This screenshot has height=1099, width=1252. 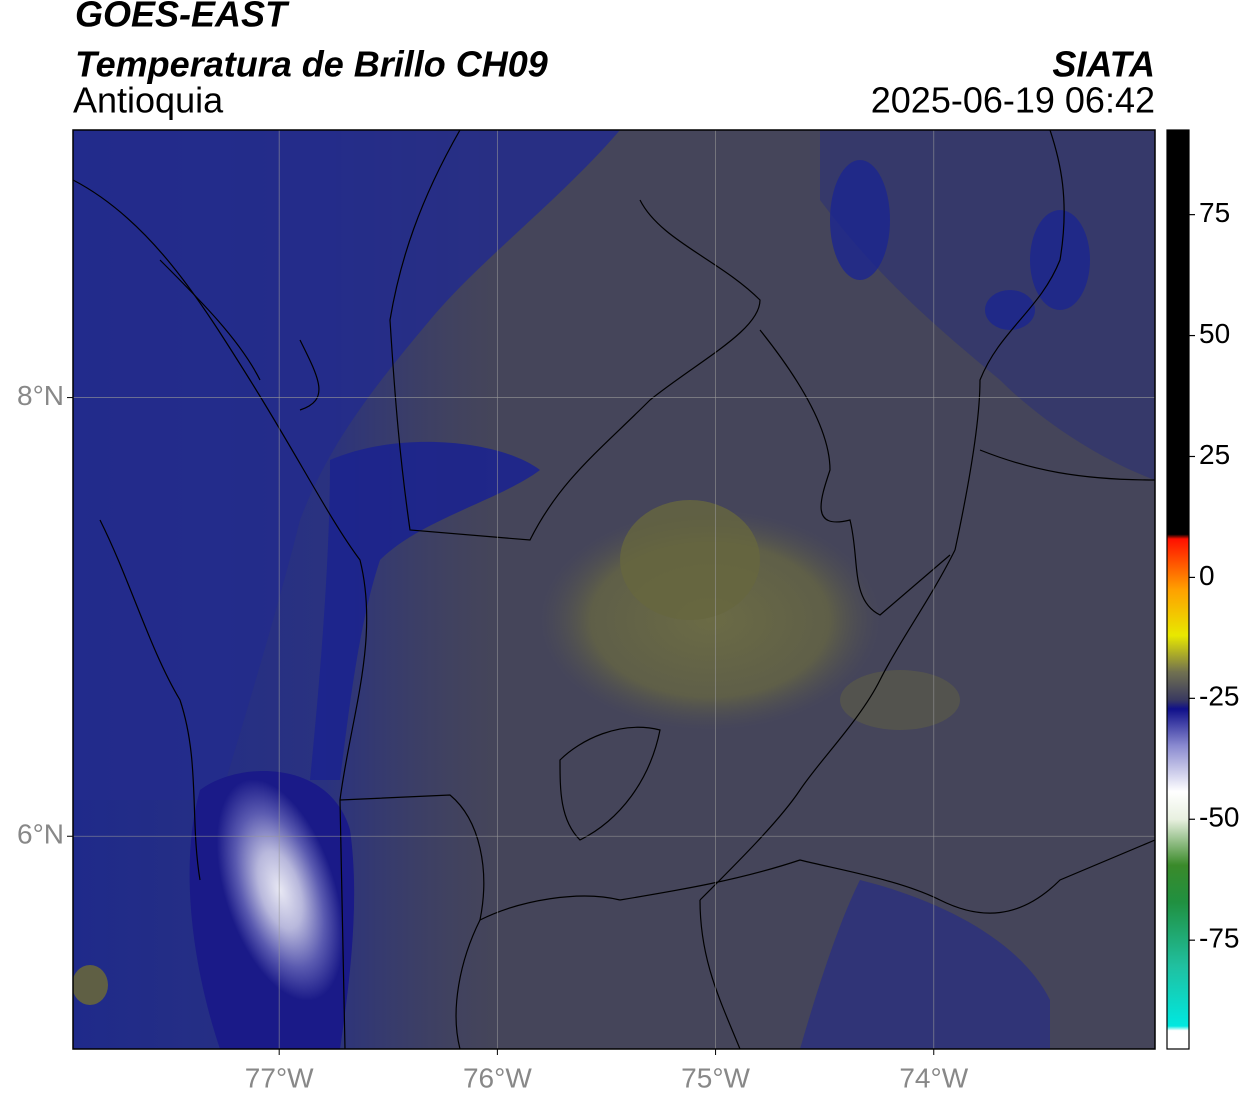 I want to click on y-tick-label: 6°N, so click(x=40, y=834).